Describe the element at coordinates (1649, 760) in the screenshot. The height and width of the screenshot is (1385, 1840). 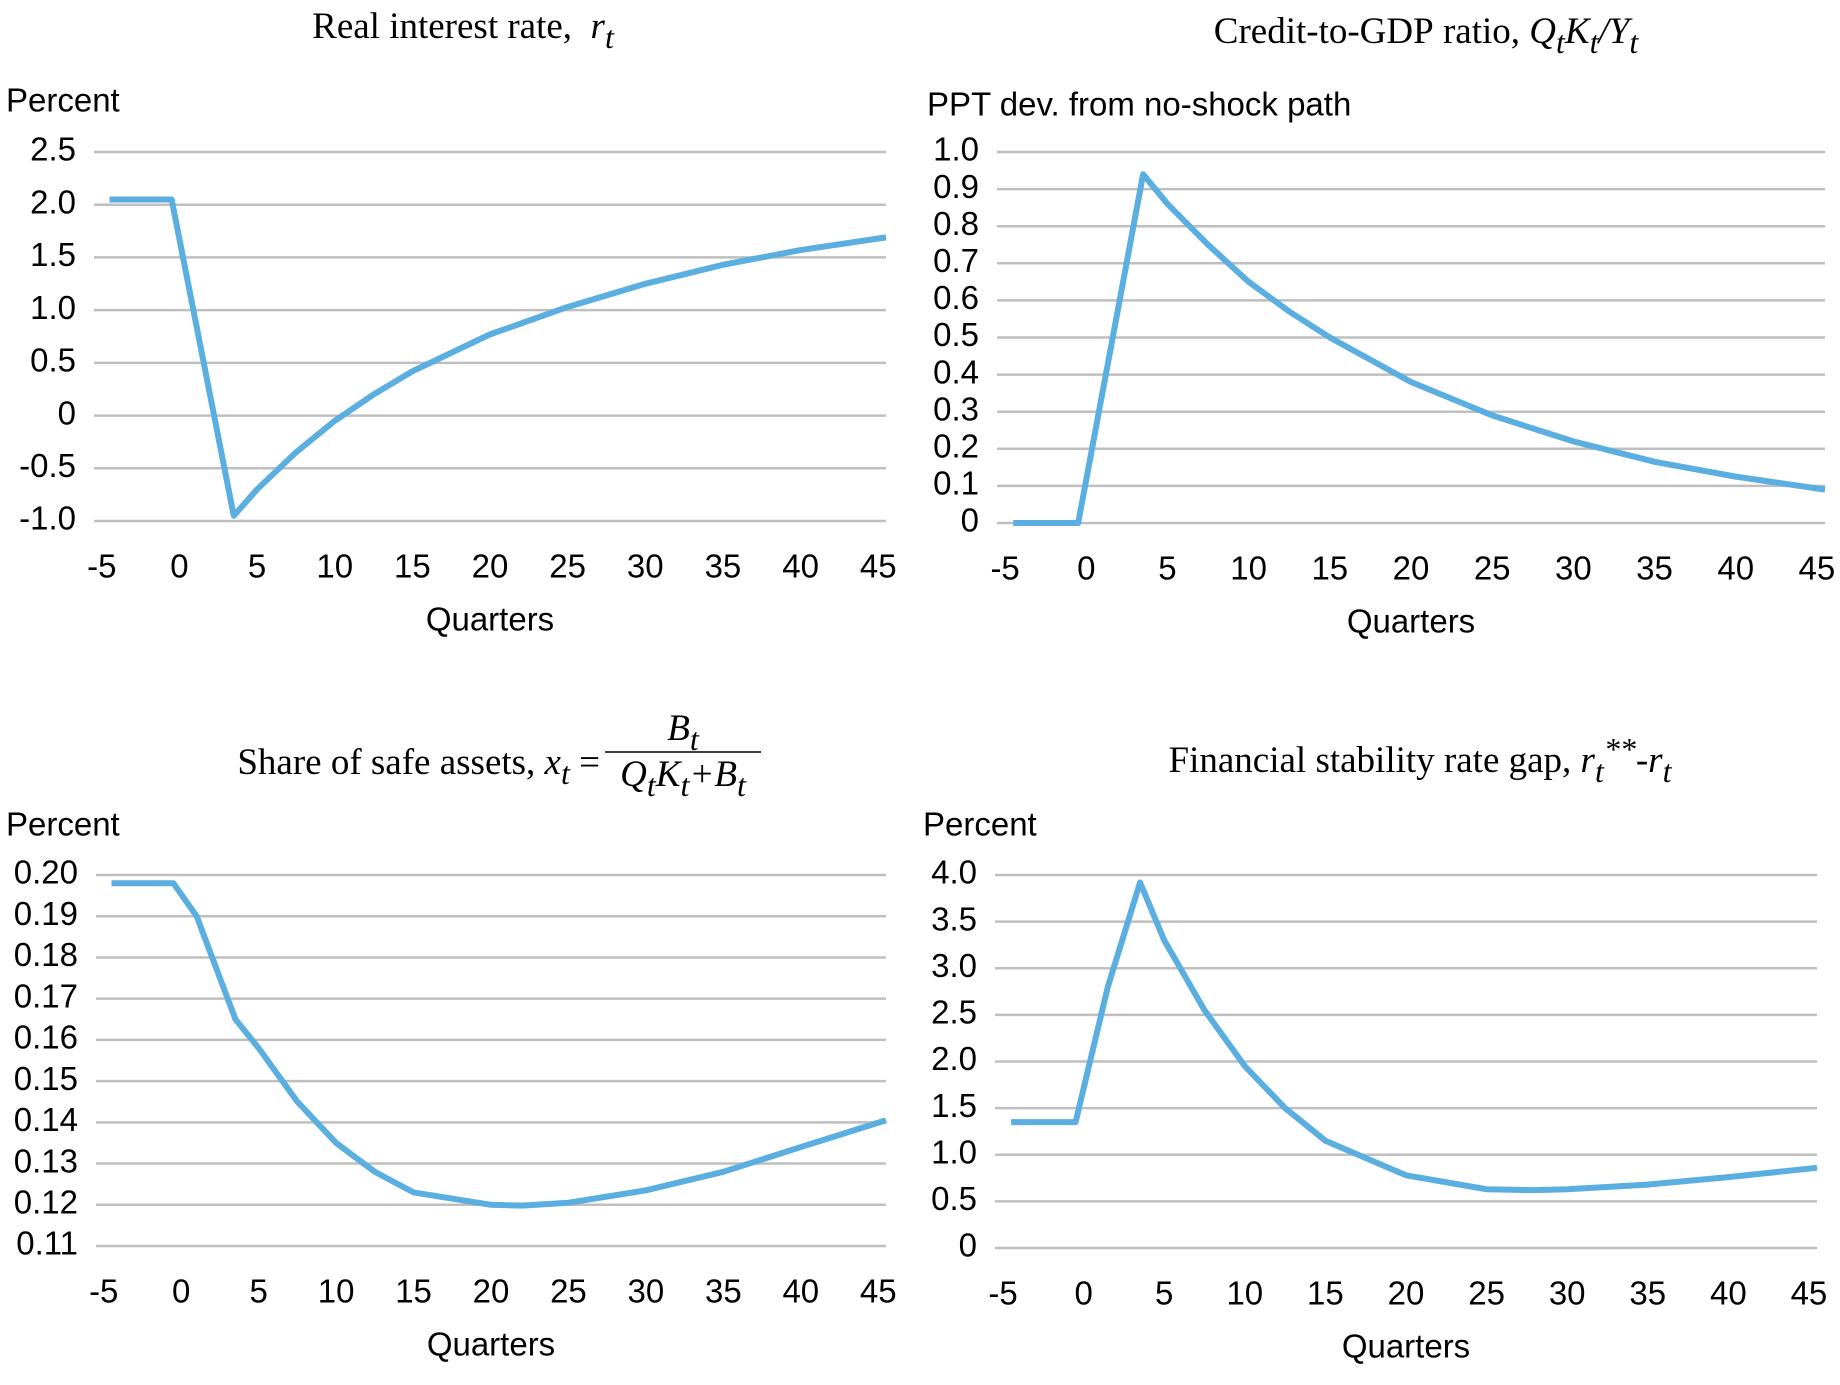
I see `title-part: -r` at that location.